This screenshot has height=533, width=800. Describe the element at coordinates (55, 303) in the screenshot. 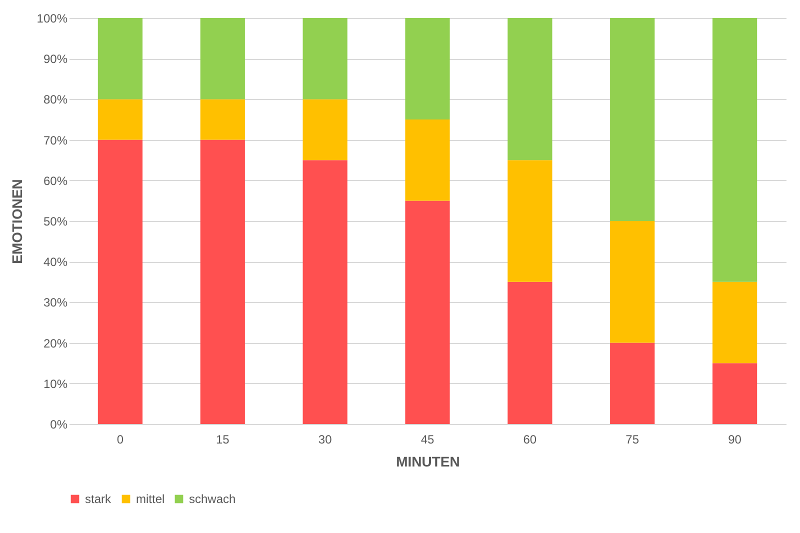

I see `y-tick-label: 30%` at that location.